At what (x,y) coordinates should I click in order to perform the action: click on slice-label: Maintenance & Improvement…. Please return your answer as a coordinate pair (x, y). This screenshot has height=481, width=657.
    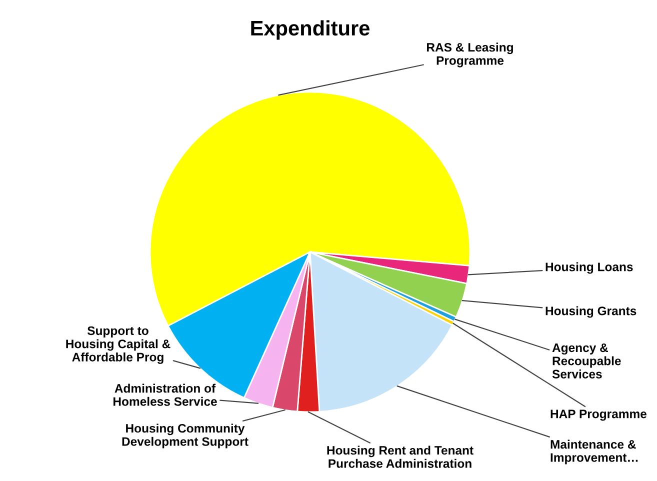
    Looking at the image, I should click on (594, 452).